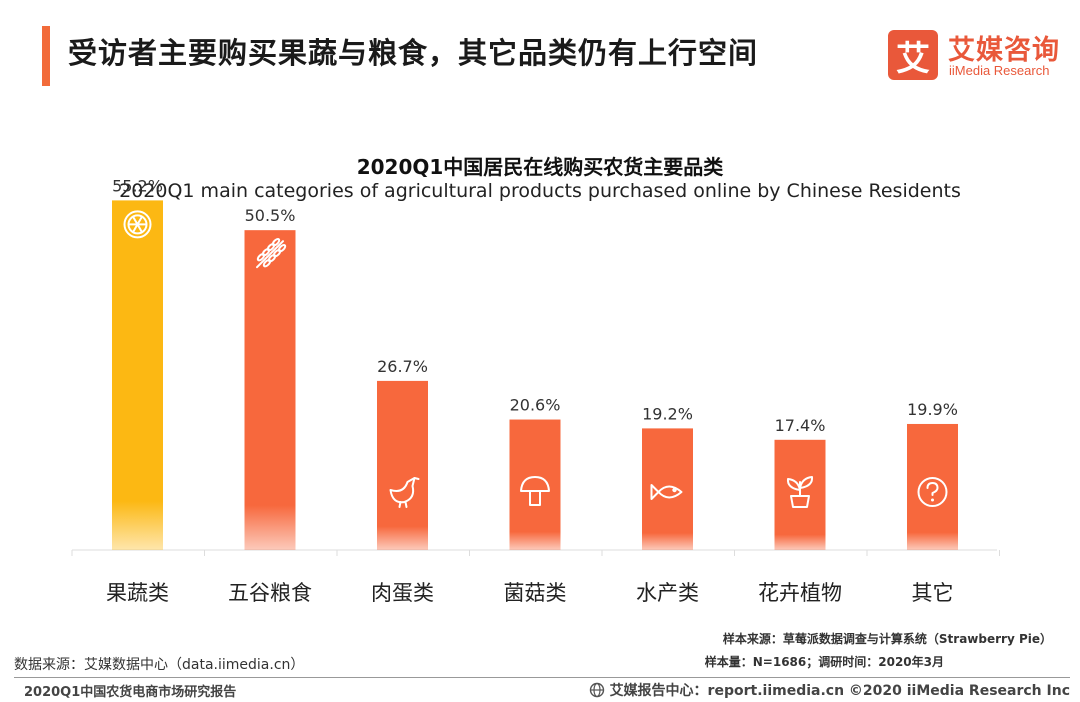 The image size is (1080, 702). What do you see at coordinates (270, 593) in the screenshot?
I see `category-label-2: 五谷粮食` at bounding box center [270, 593].